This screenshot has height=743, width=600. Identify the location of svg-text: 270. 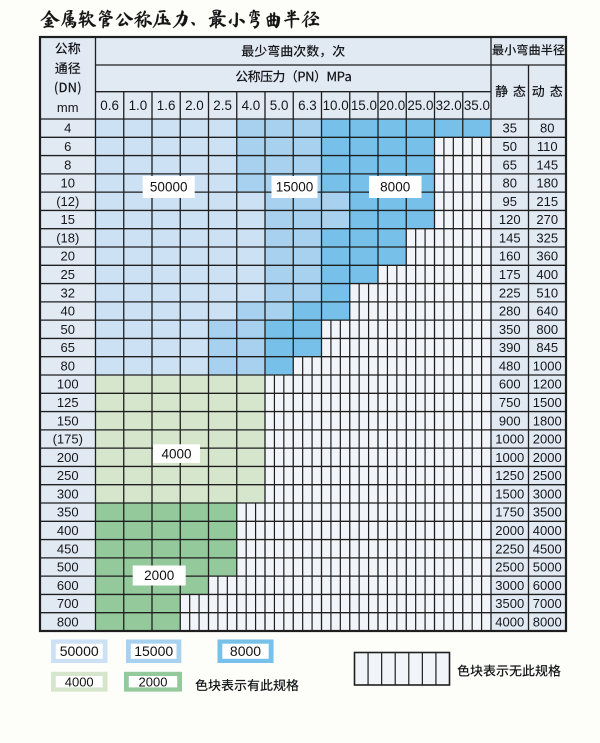
(547, 219).